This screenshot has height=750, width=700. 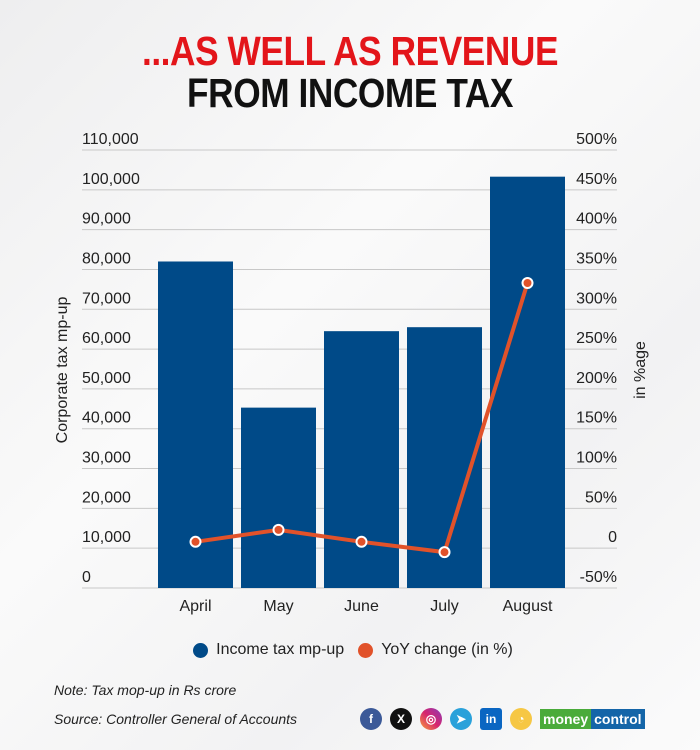 I want to click on legend-bar-marker, so click(x=201, y=650).